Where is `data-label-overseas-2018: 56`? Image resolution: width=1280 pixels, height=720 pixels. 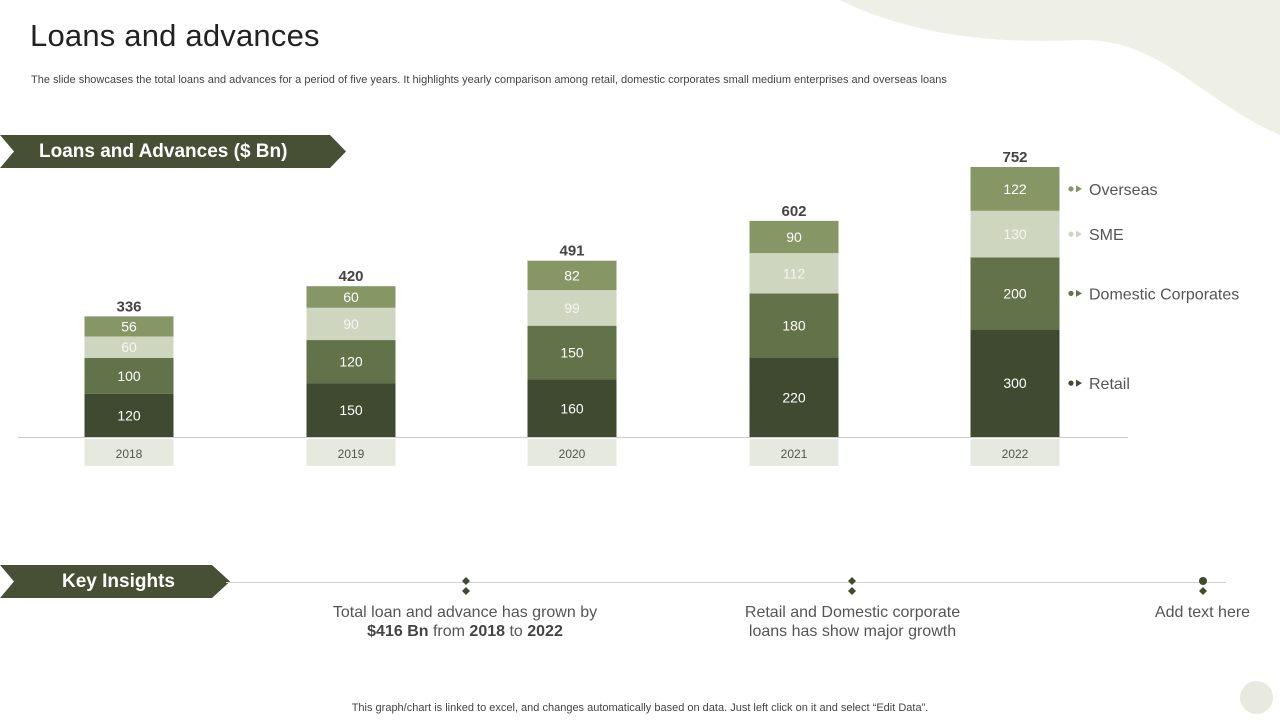 data-label-overseas-2018: 56 is located at coordinates (129, 326).